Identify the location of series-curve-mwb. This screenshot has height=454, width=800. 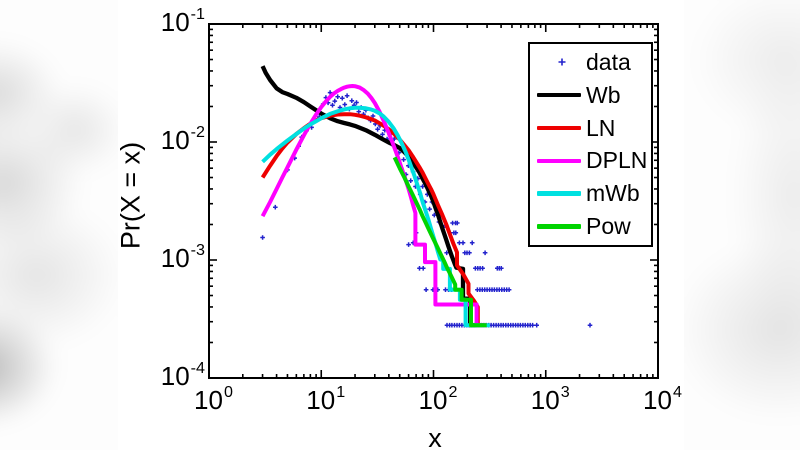
(375, 216).